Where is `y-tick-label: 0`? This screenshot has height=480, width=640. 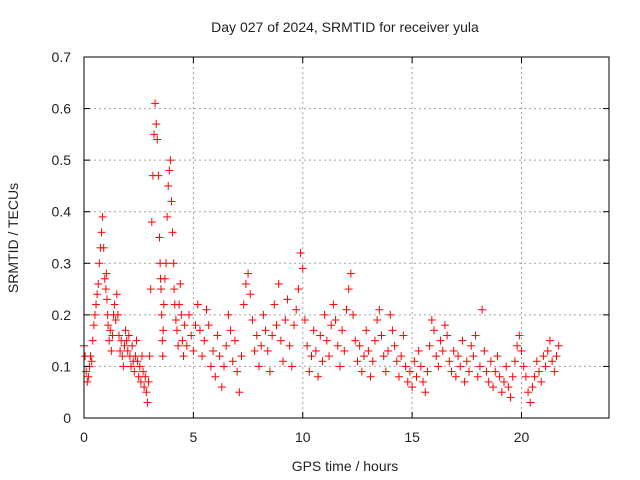 y-tick-label: 0 is located at coordinates (67, 418).